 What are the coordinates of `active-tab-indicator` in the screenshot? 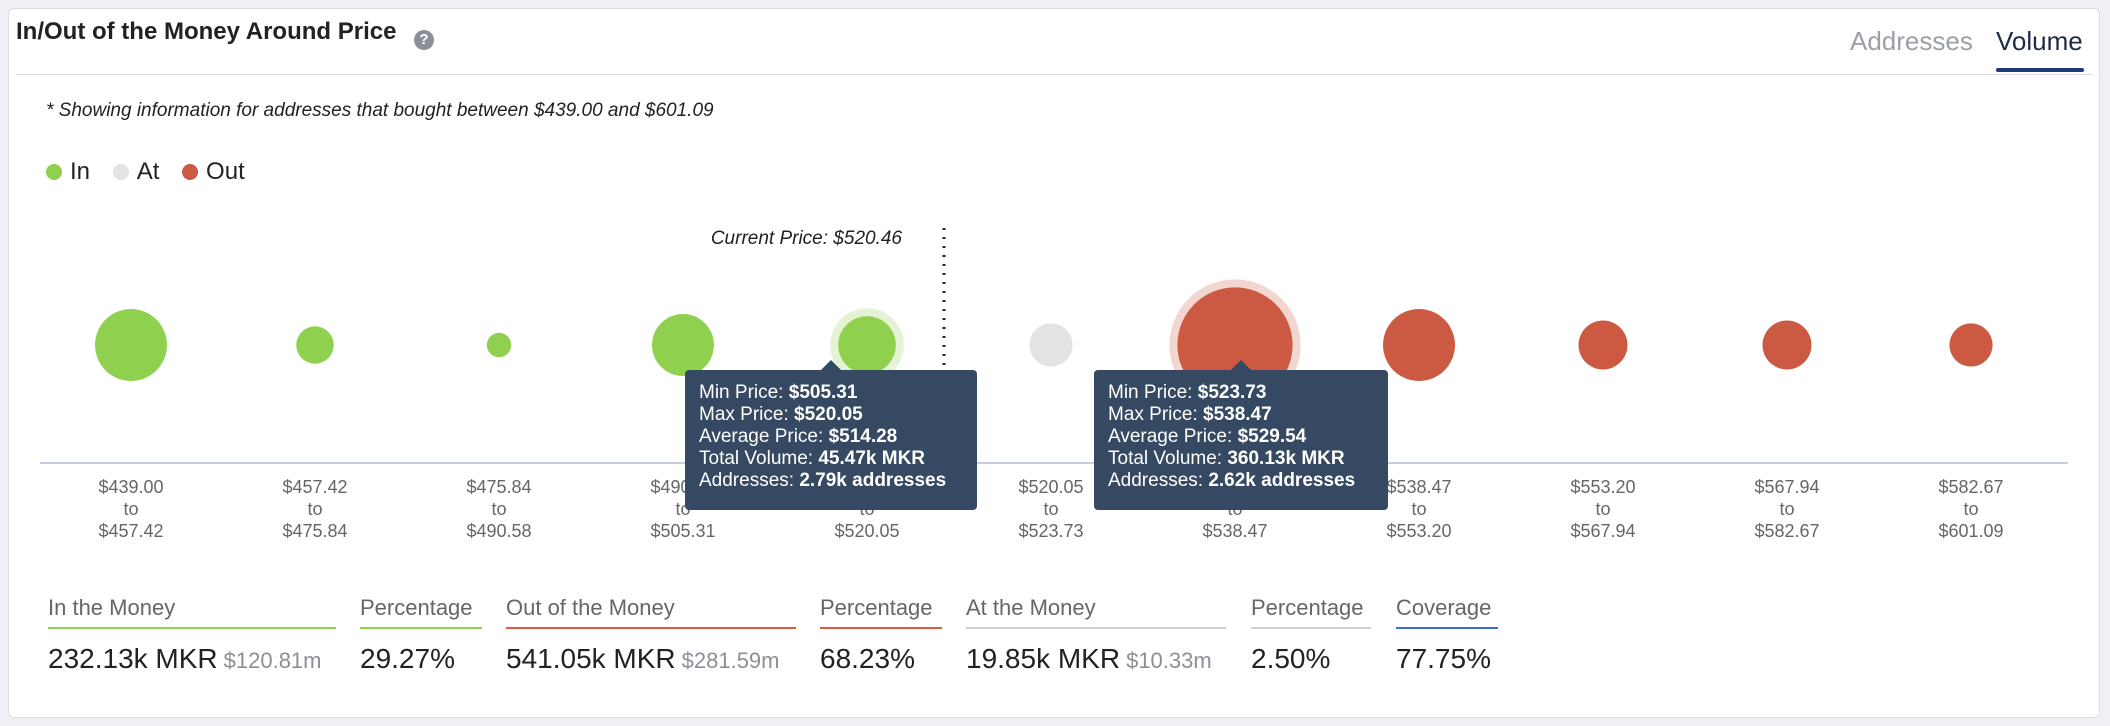 It's located at (2040, 70).